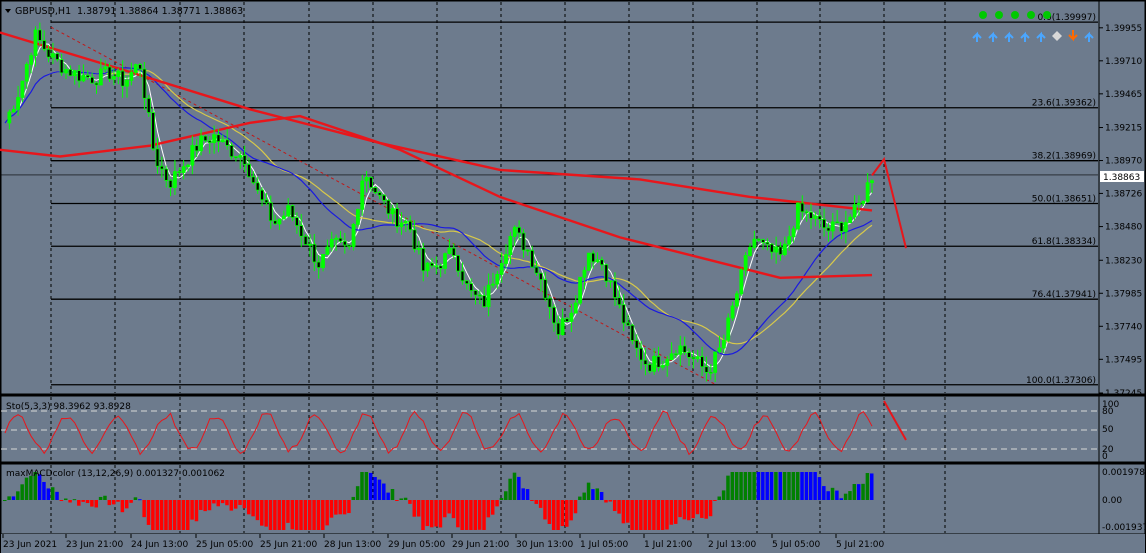 This screenshot has height=553, width=1146. Describe the element at coordinates (8, 11) in the screenshot. I see `menu-triangle-icon` at that location.